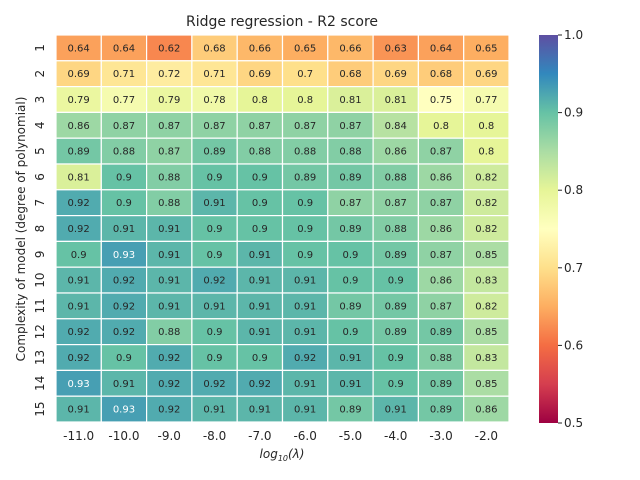  Describe the element at coordinates (40, 177) in the screenshot. I see `y-tick-label: 6` at that location.